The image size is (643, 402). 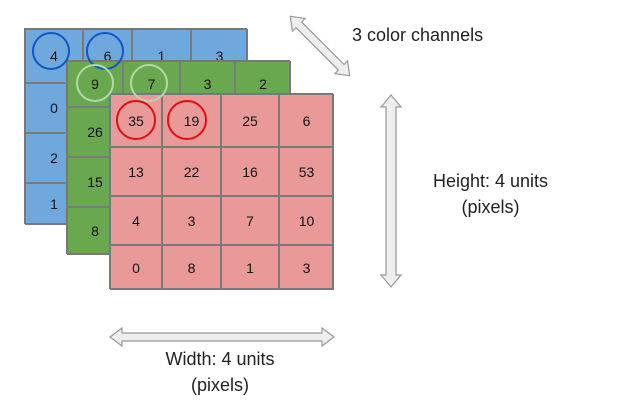 What do you see at coordinates (136, 220) in the screenshot?
I see `red-cell: 4` at bounding box center [136, 220].